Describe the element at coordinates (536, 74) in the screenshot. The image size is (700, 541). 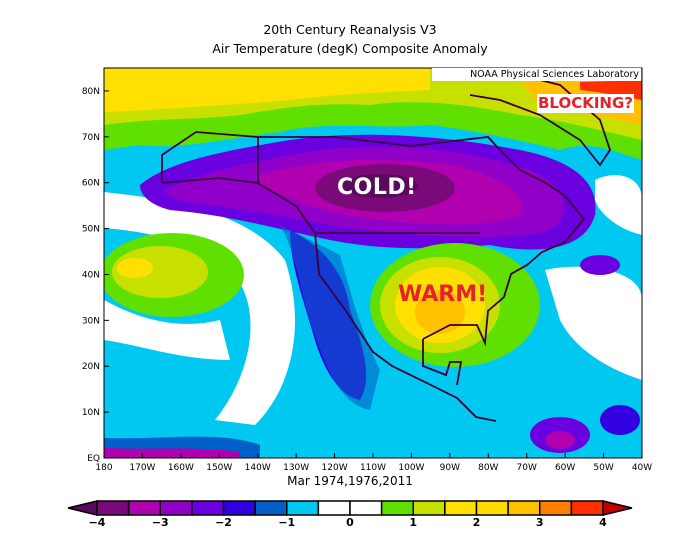
I see `credit-label: NOAA Physical Sciences Laboratory` at that location.